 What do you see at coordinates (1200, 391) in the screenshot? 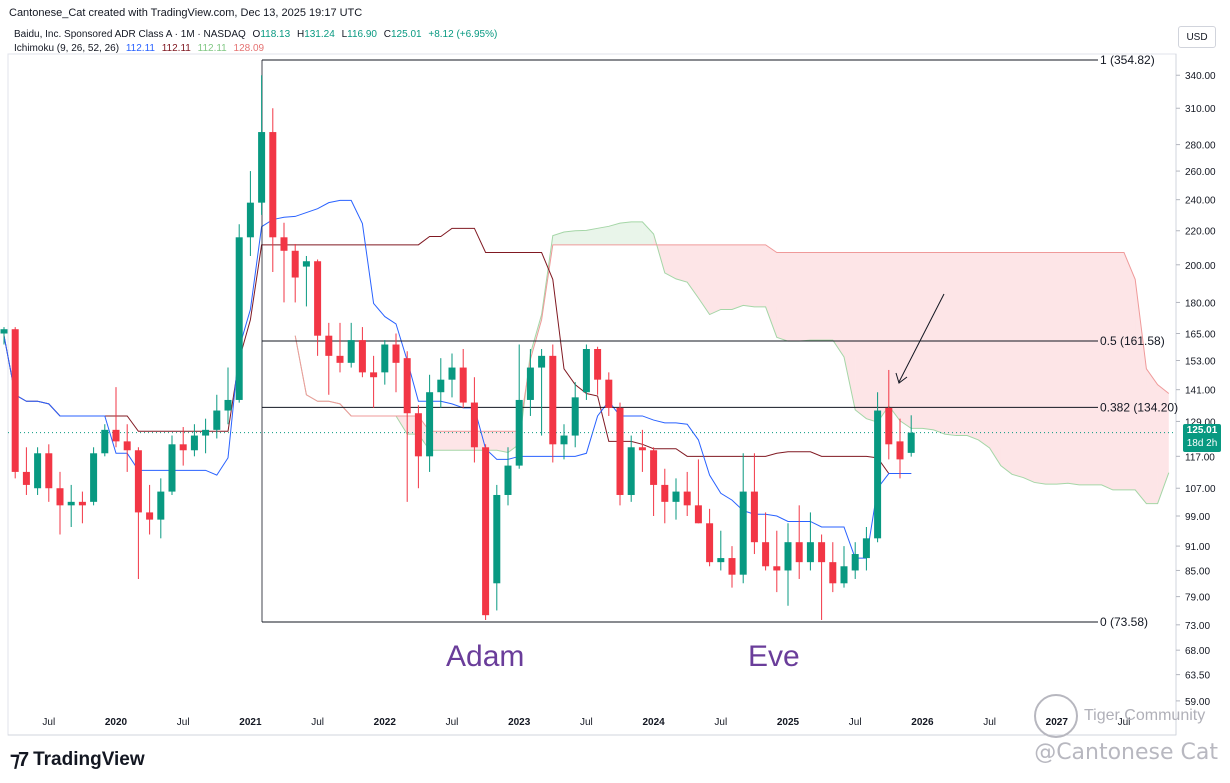
I see `y-tick-label: 141.00` at bounding box center [1200, 391].